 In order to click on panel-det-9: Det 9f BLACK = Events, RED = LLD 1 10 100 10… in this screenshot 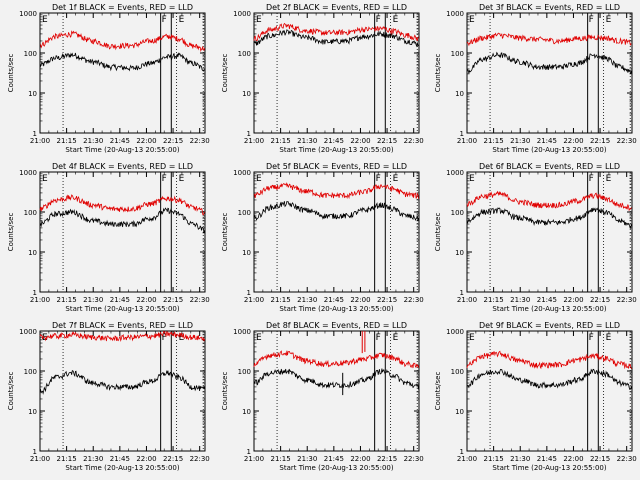, I will do `click(535, 396)`.